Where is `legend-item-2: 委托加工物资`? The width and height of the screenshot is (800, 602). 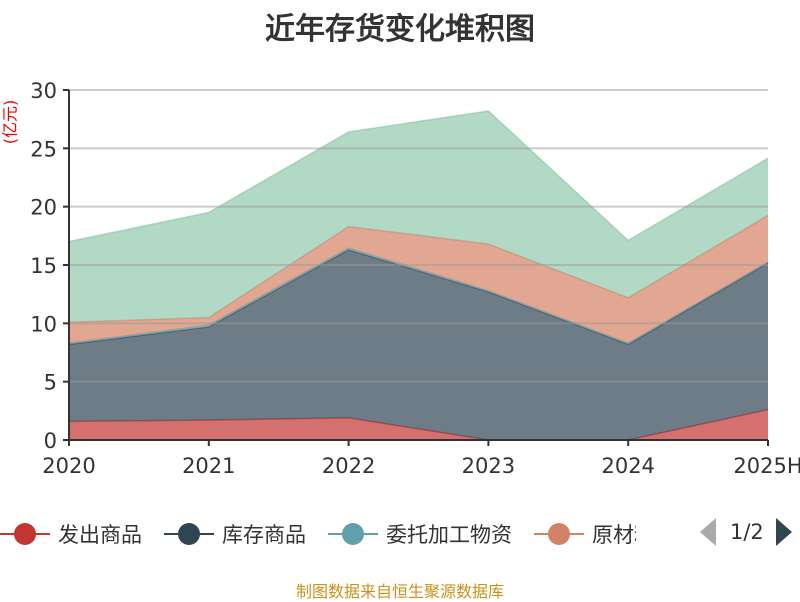
legend-item-2: 委托加工物资 is located at coordinates (420, 534).